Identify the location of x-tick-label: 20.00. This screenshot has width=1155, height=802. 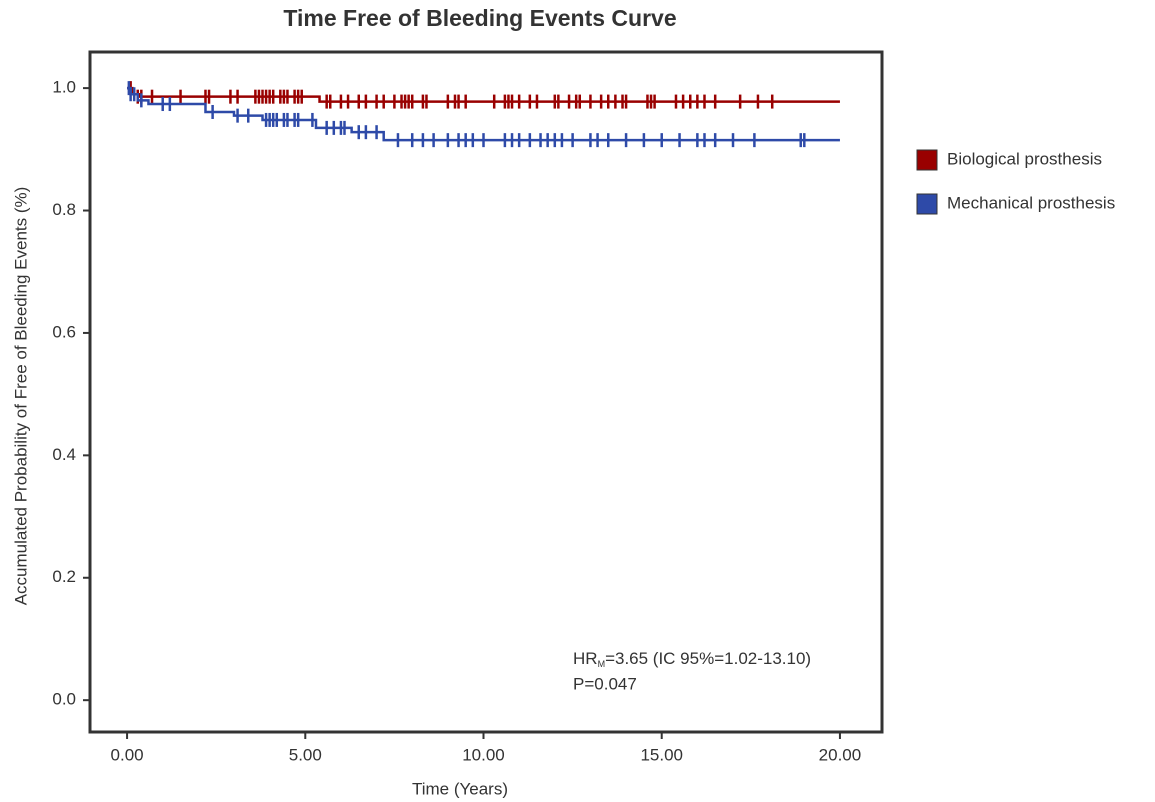
(840, 754).